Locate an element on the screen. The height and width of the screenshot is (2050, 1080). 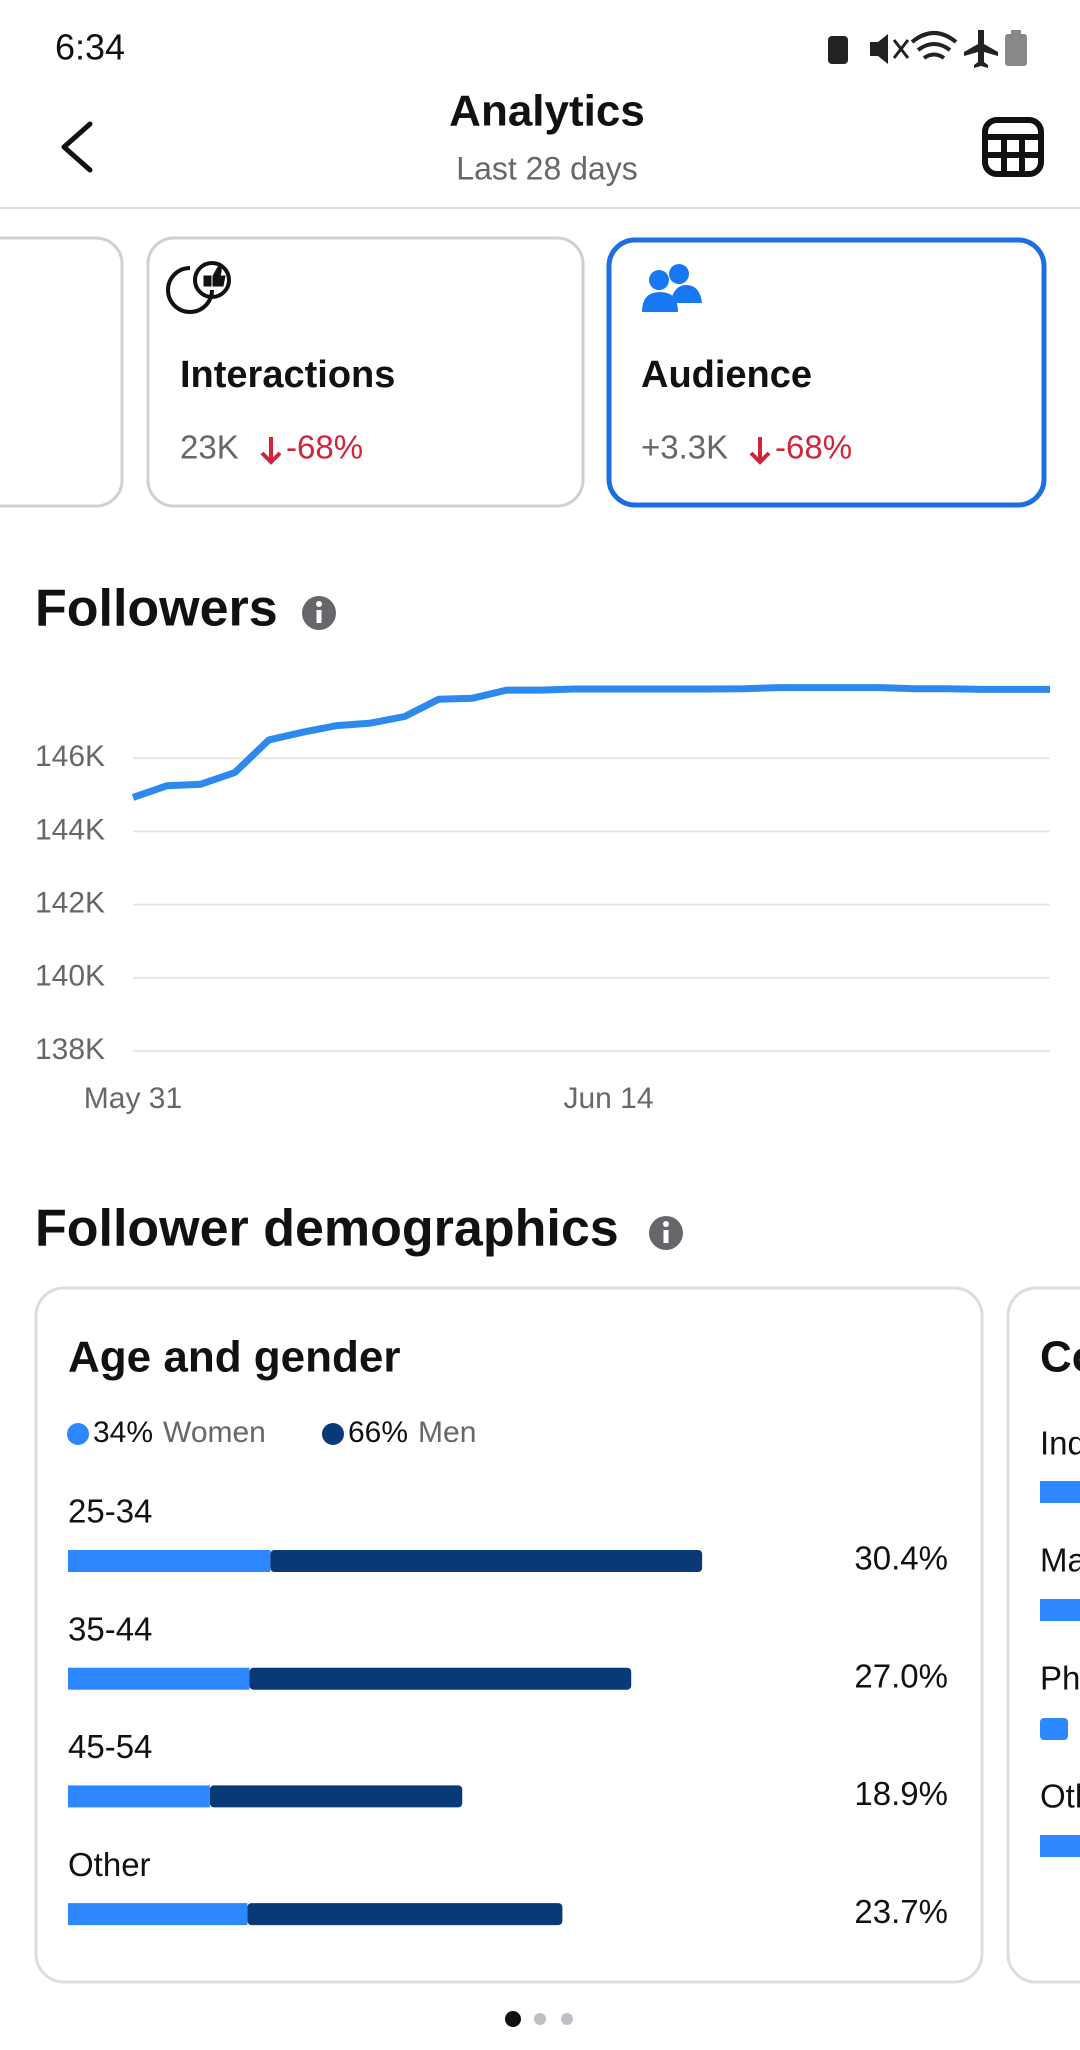
row-label: Ph is located at coordinates (1060, 1678).